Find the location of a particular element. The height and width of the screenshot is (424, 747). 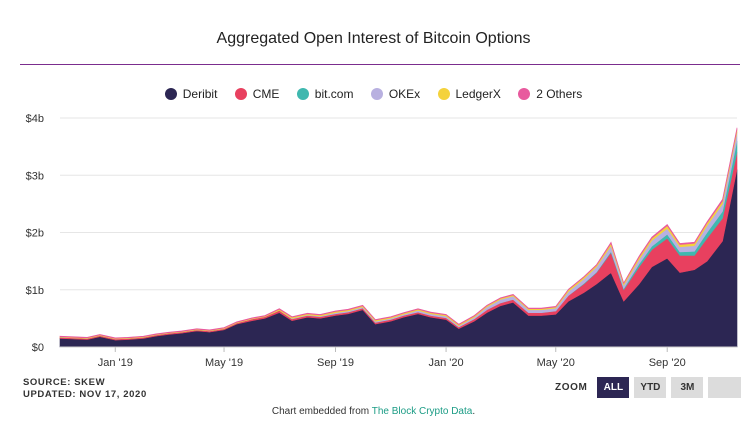

legend-swatch-others is located at coordinates (524, 94).